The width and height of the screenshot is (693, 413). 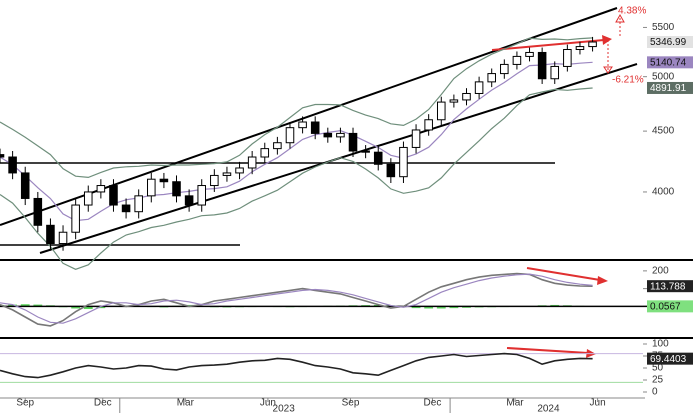 What do you see at coordinates (663, 76) in the screenshot?
I see `y-tick-label: 5000` at bounding box center [663, 76].